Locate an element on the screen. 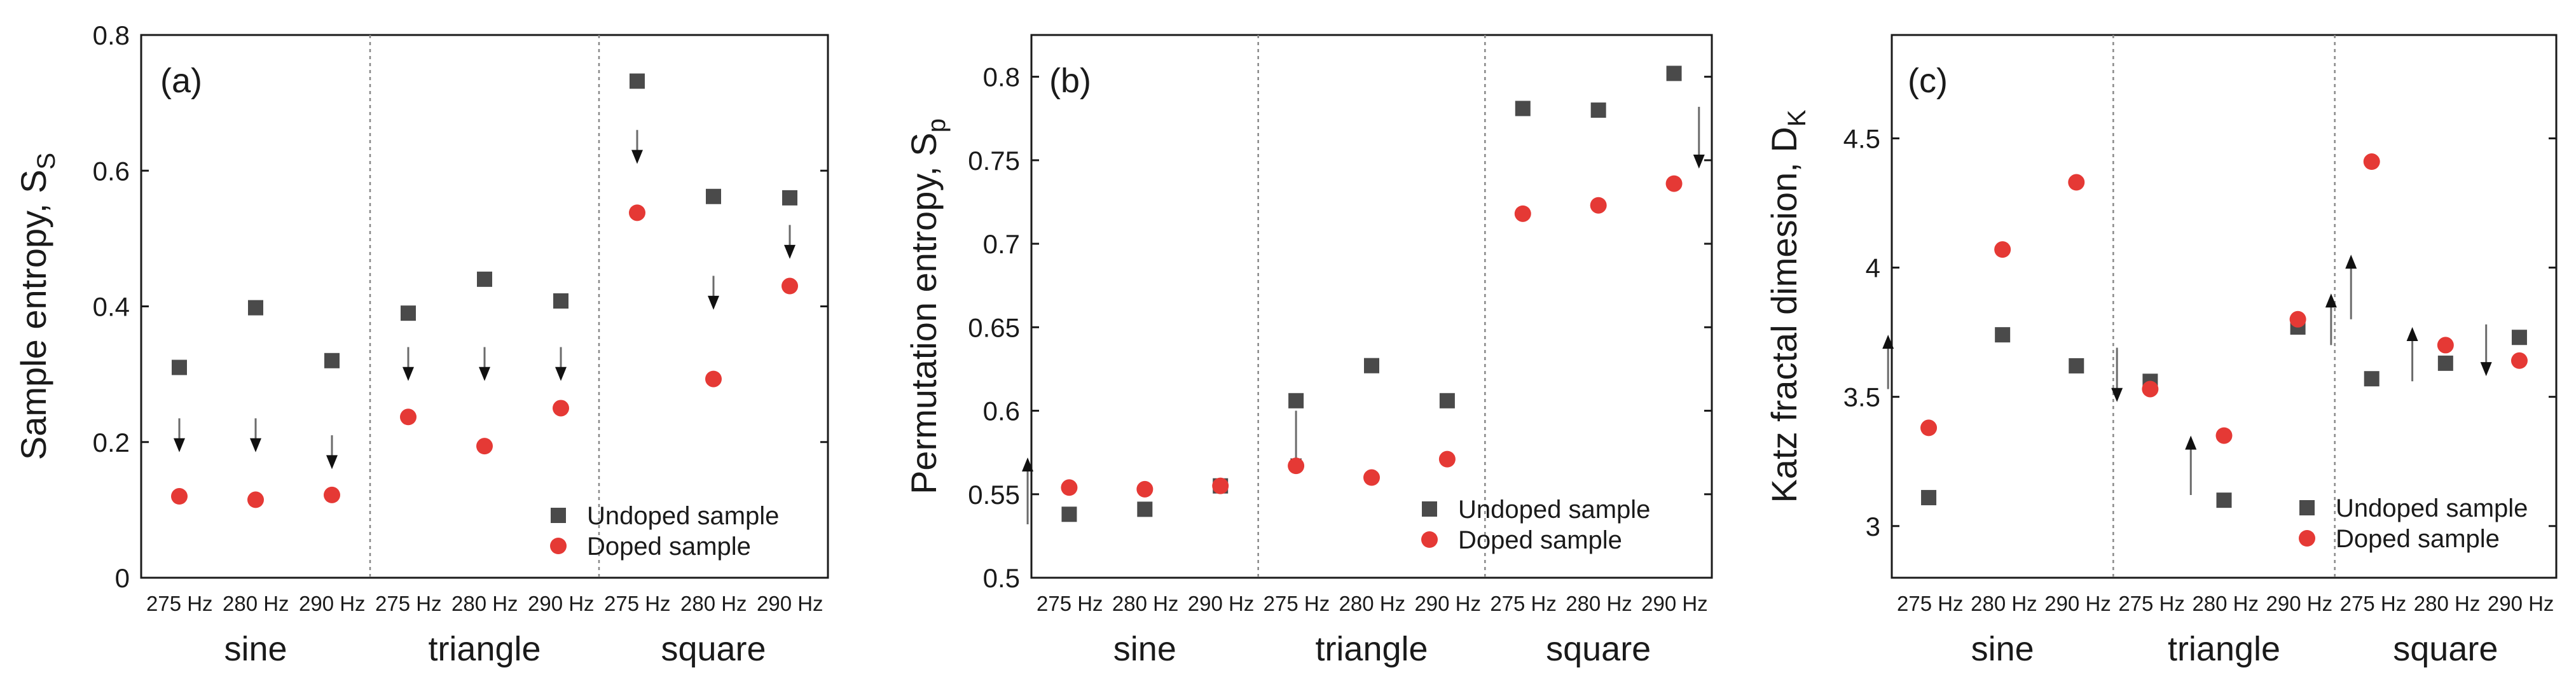 This screenshot has height=677, width=2576. y-axis-label-subscript: K is located at coordinates (1797, 118).